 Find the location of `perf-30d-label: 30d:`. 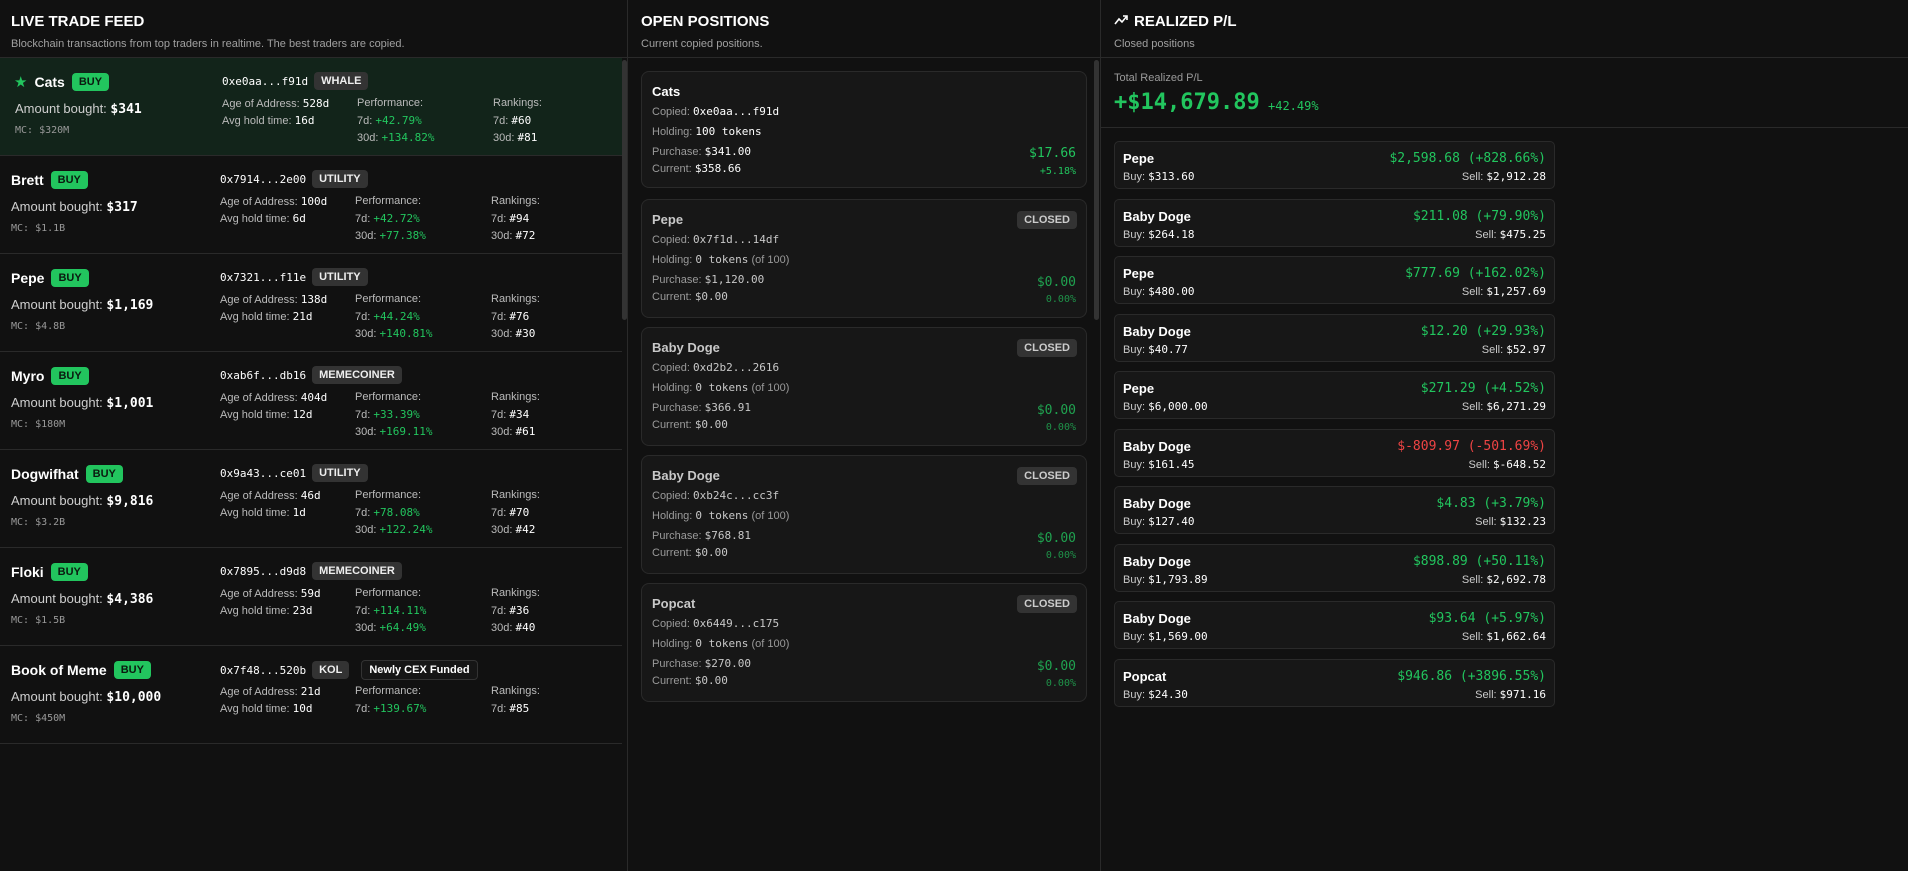

perf-30d-label: 30d: is located at coordinates (366, 432).